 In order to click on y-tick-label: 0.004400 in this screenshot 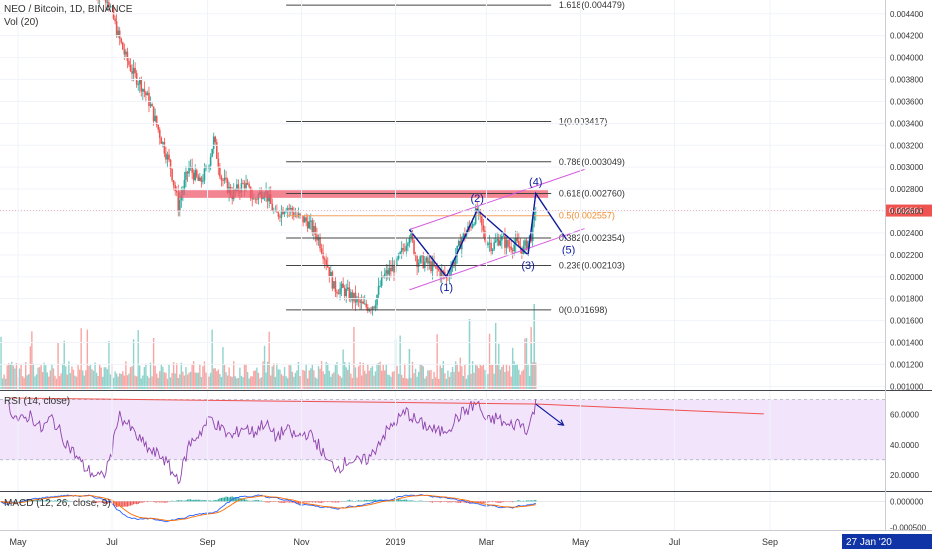, I will do `click(907, 14)`.